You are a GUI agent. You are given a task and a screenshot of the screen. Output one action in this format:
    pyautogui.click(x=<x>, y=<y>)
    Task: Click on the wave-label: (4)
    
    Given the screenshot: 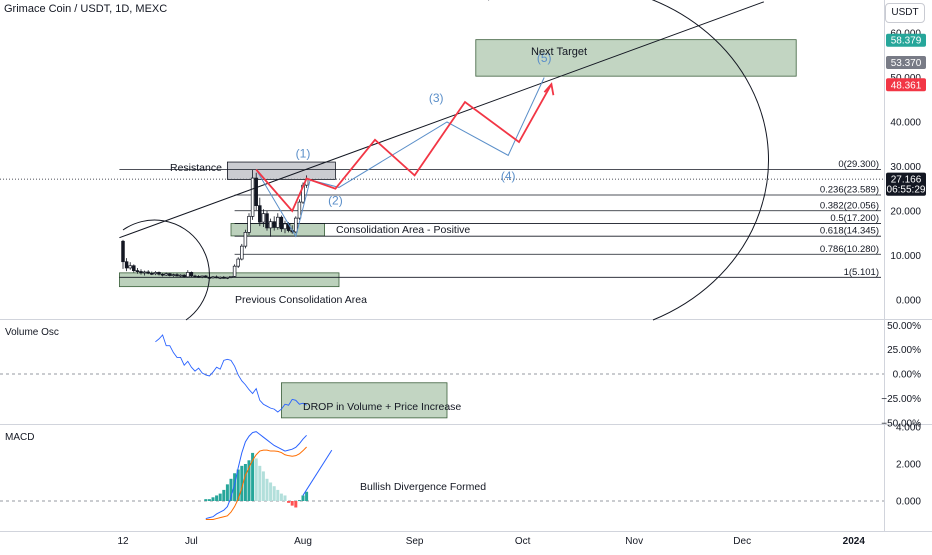 What is the action you would take?
    pyautogui.click(x=508, y=176)
    